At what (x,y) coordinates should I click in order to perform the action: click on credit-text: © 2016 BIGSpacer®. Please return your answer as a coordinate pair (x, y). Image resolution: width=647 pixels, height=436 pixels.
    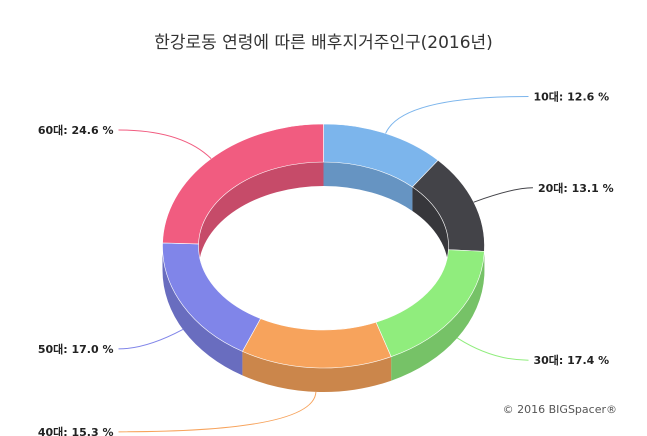
    Looking at the image, I should click on (559, 409).